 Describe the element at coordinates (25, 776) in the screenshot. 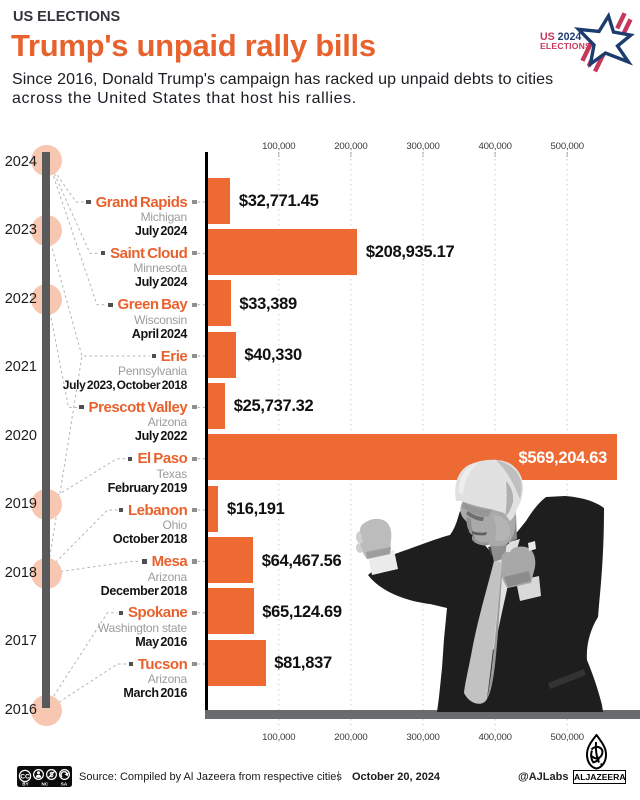

I see `svg-text: CC` at that location.